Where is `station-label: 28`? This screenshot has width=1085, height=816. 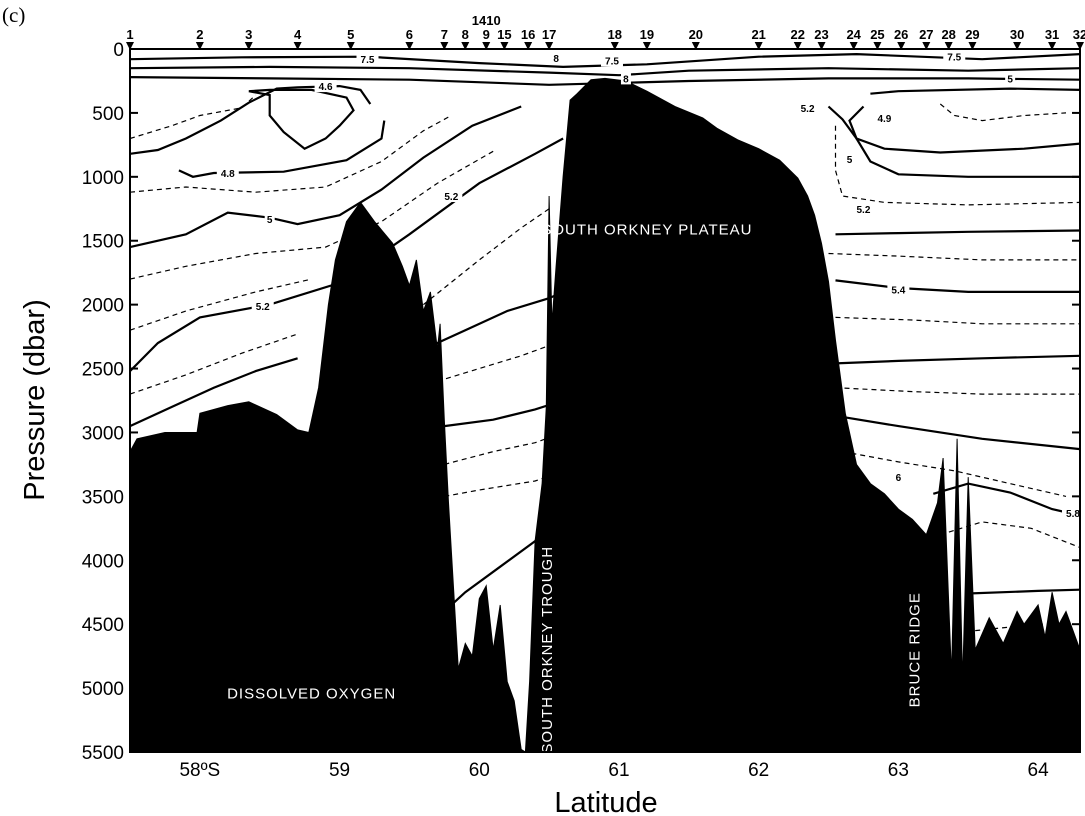 station-label: 28 is located at coordinates (948, 34).